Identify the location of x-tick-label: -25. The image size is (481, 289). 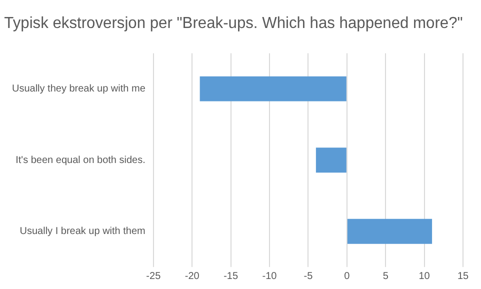
(154, 276).